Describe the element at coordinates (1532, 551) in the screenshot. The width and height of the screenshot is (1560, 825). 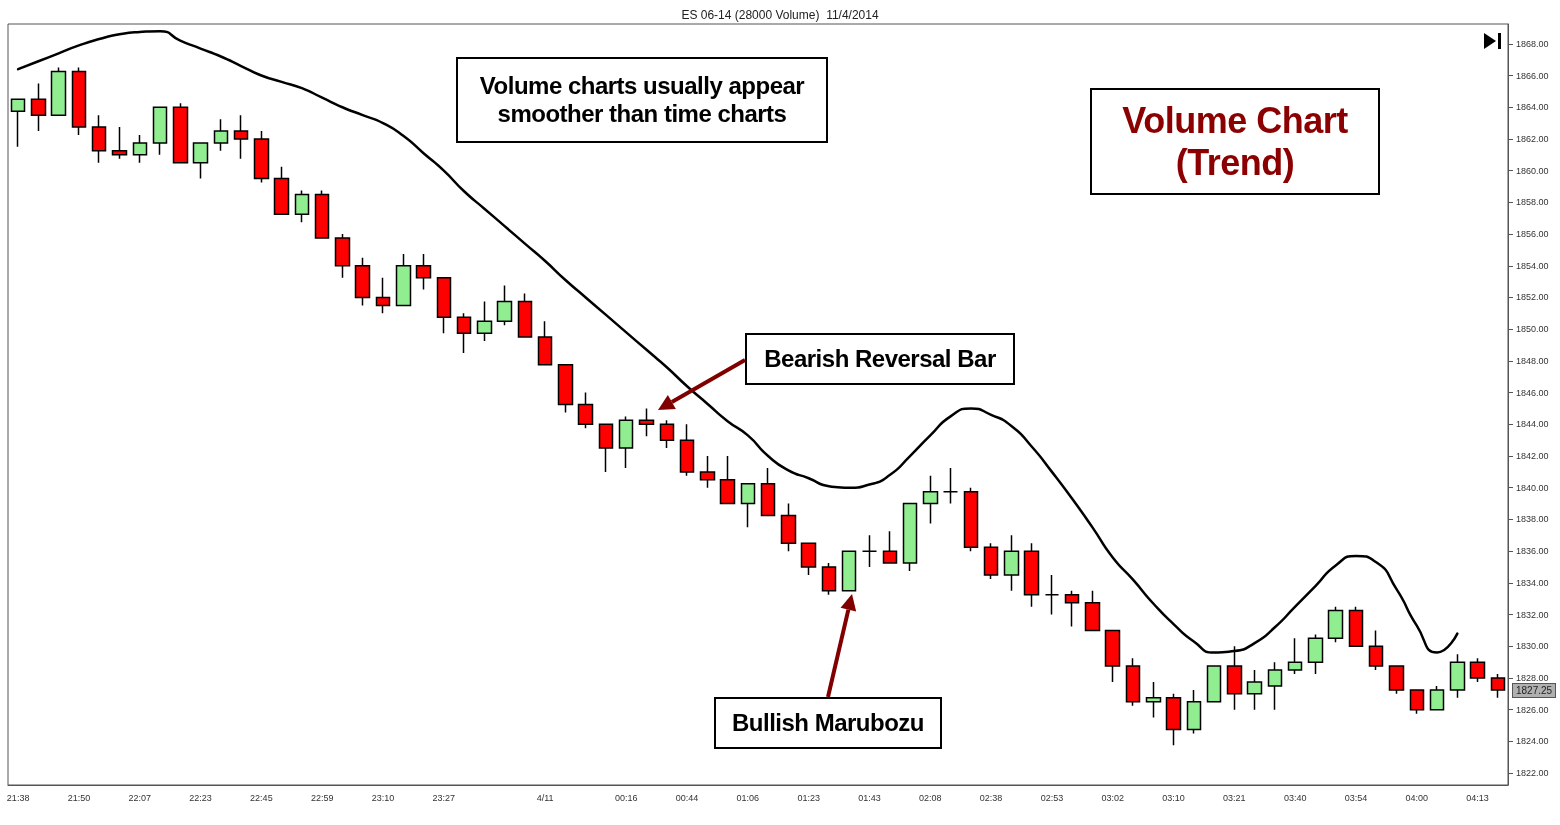
I see `y-tick-label: 1836.00` at that location.